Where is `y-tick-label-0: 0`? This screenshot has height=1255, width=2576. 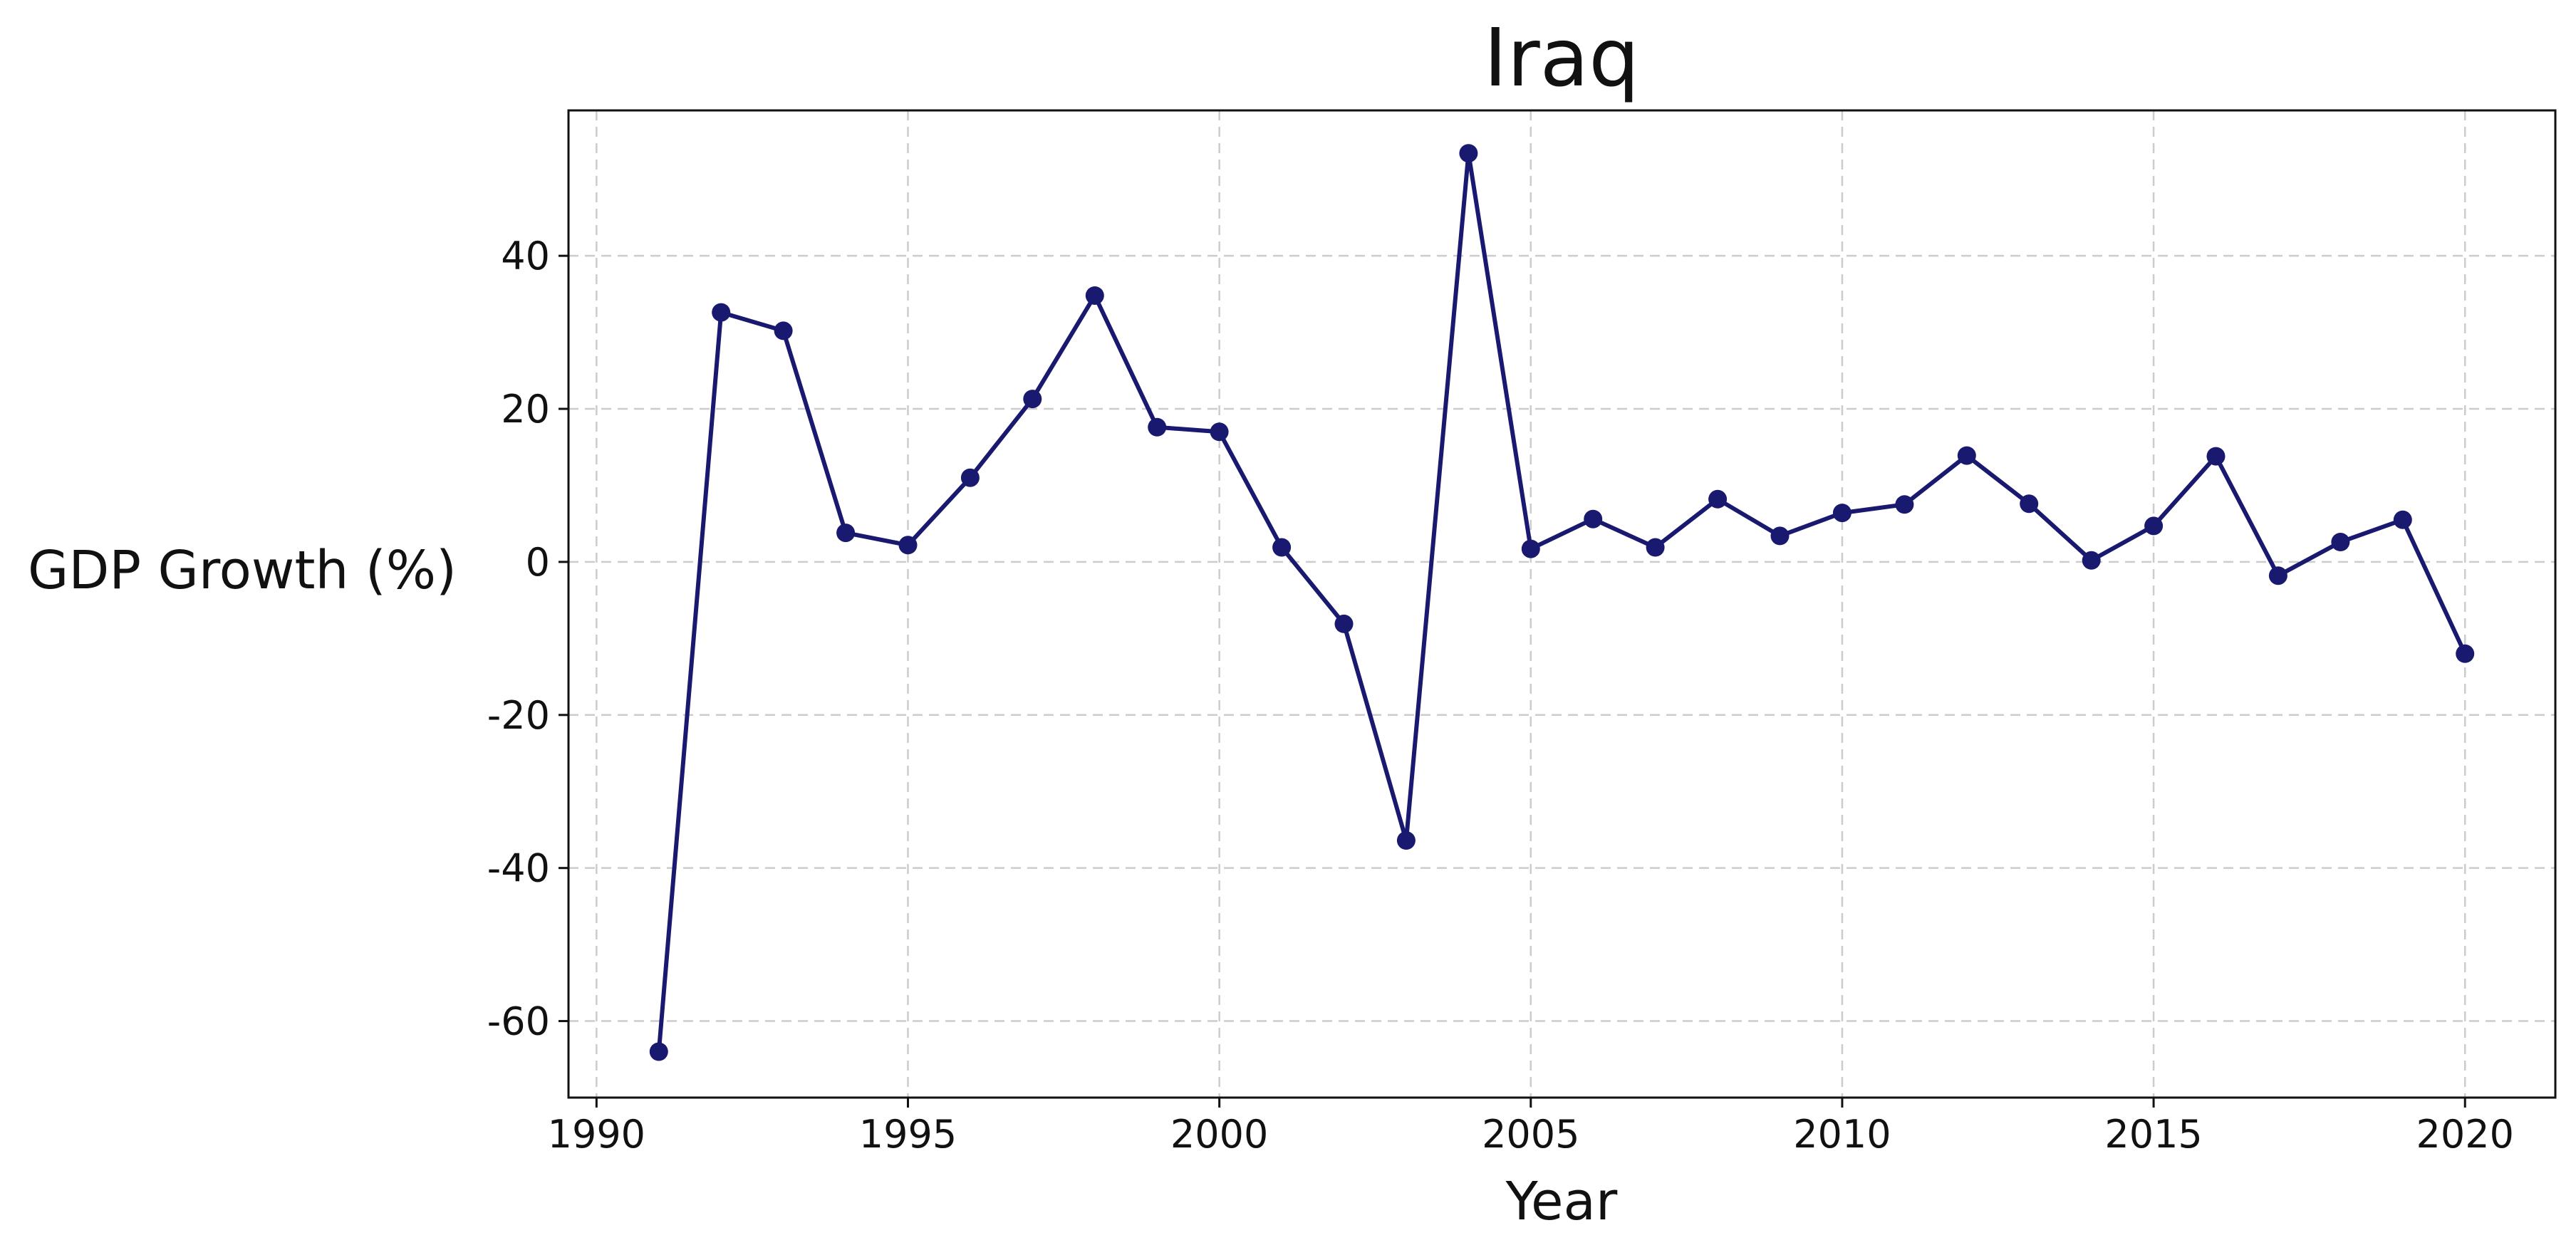 y-tick-label-0: 0 is located at coordinates (538, 562).